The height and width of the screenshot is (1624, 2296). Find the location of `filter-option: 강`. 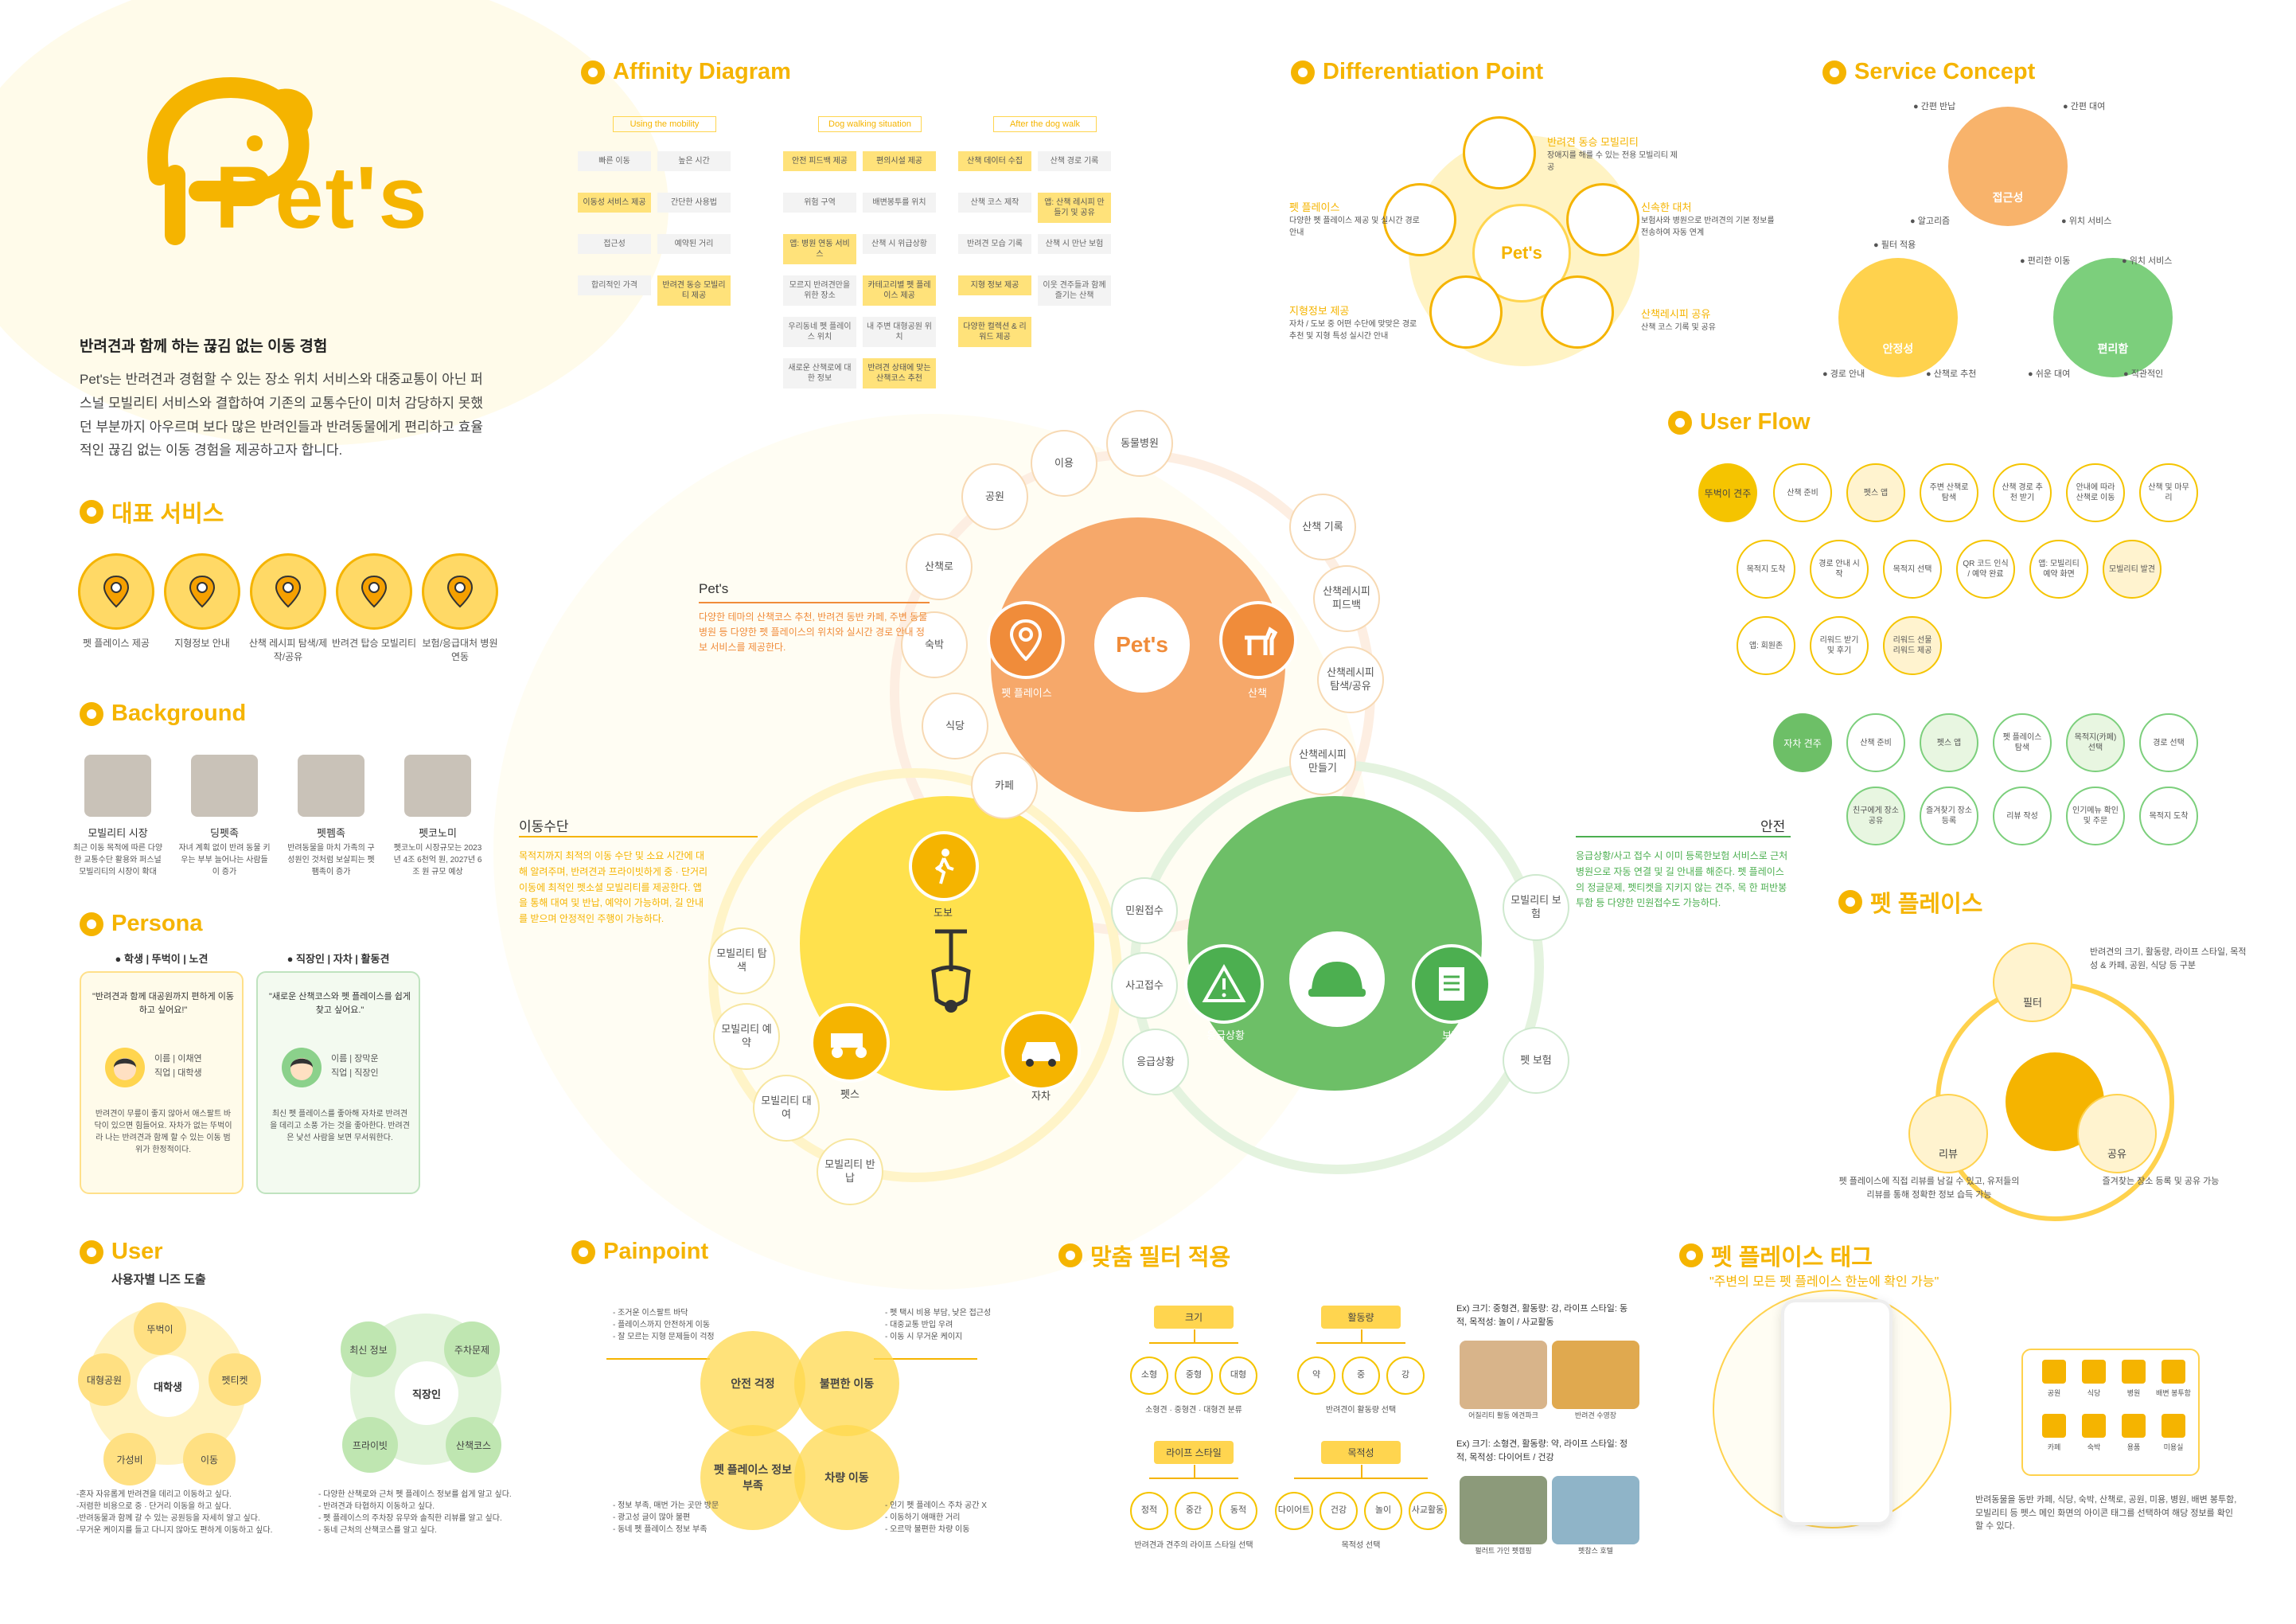

filter-option: 강 is located at coordinates (1405, 1376).